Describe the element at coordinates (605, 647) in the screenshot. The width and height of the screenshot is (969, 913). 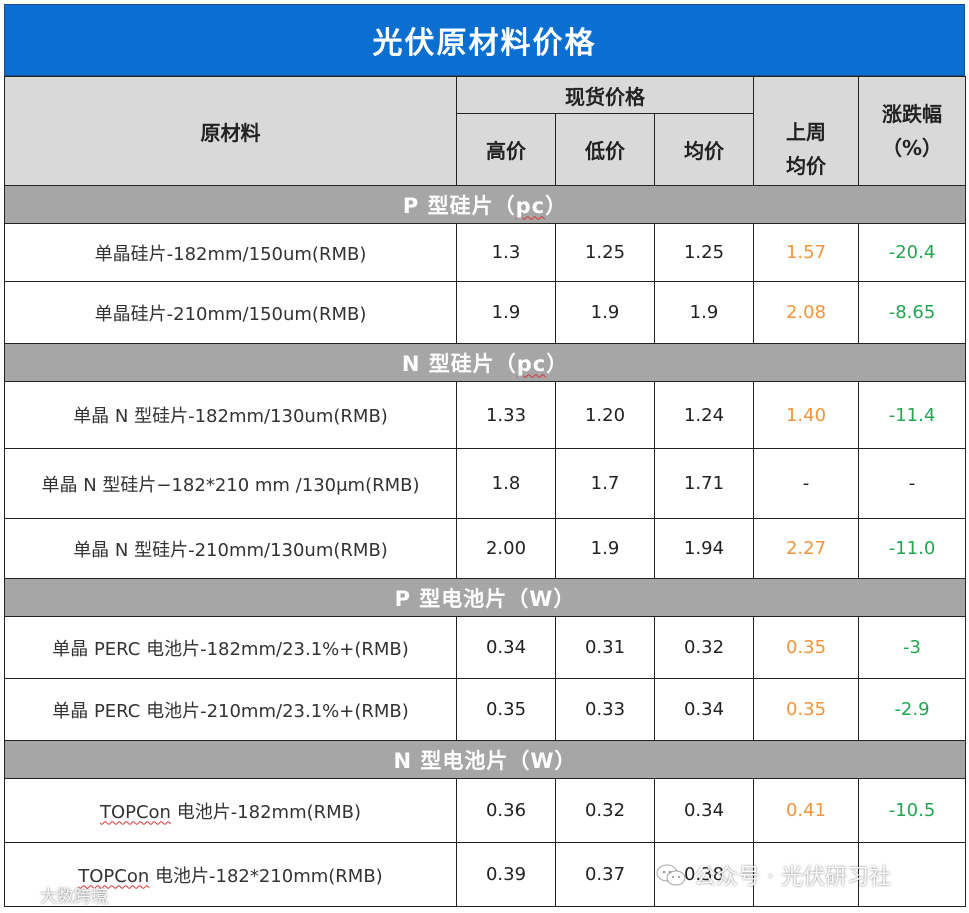
I see `row-low: 0.31` at that location.